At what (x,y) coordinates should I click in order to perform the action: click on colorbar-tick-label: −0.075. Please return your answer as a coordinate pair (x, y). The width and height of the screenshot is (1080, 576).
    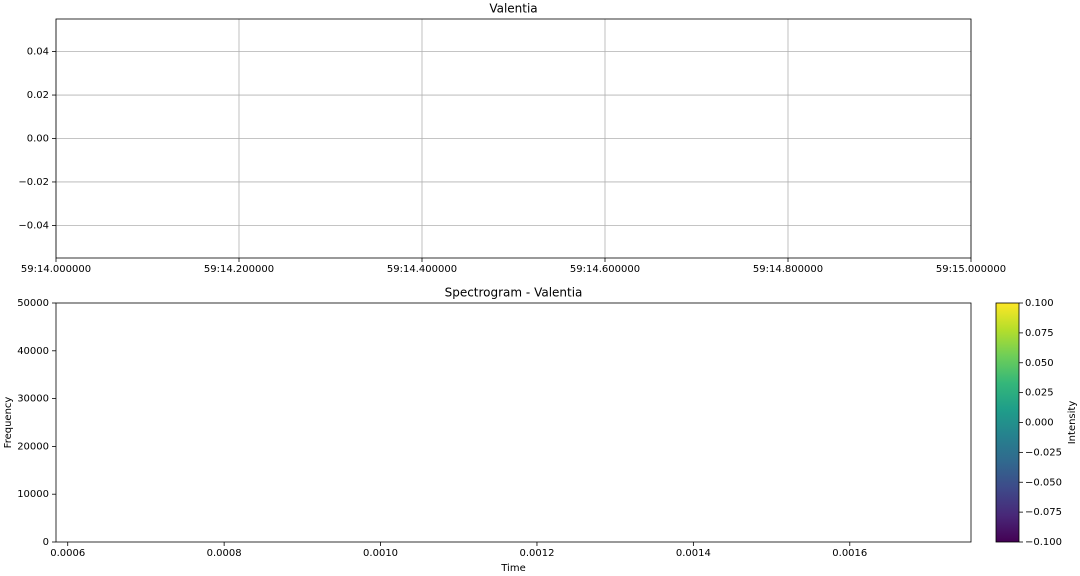
    Looking at the image, I should click on (1043, 512).